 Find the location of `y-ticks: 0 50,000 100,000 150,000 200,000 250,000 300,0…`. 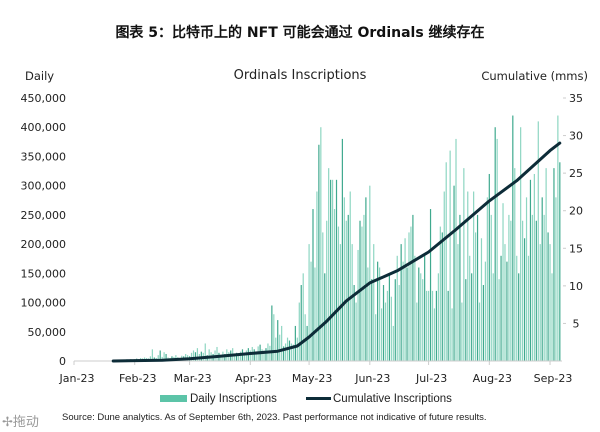

y-ticks: 0 50,000 100,000 150,000 200,000 250,000 300,0… is located at coordinates (44, 230).